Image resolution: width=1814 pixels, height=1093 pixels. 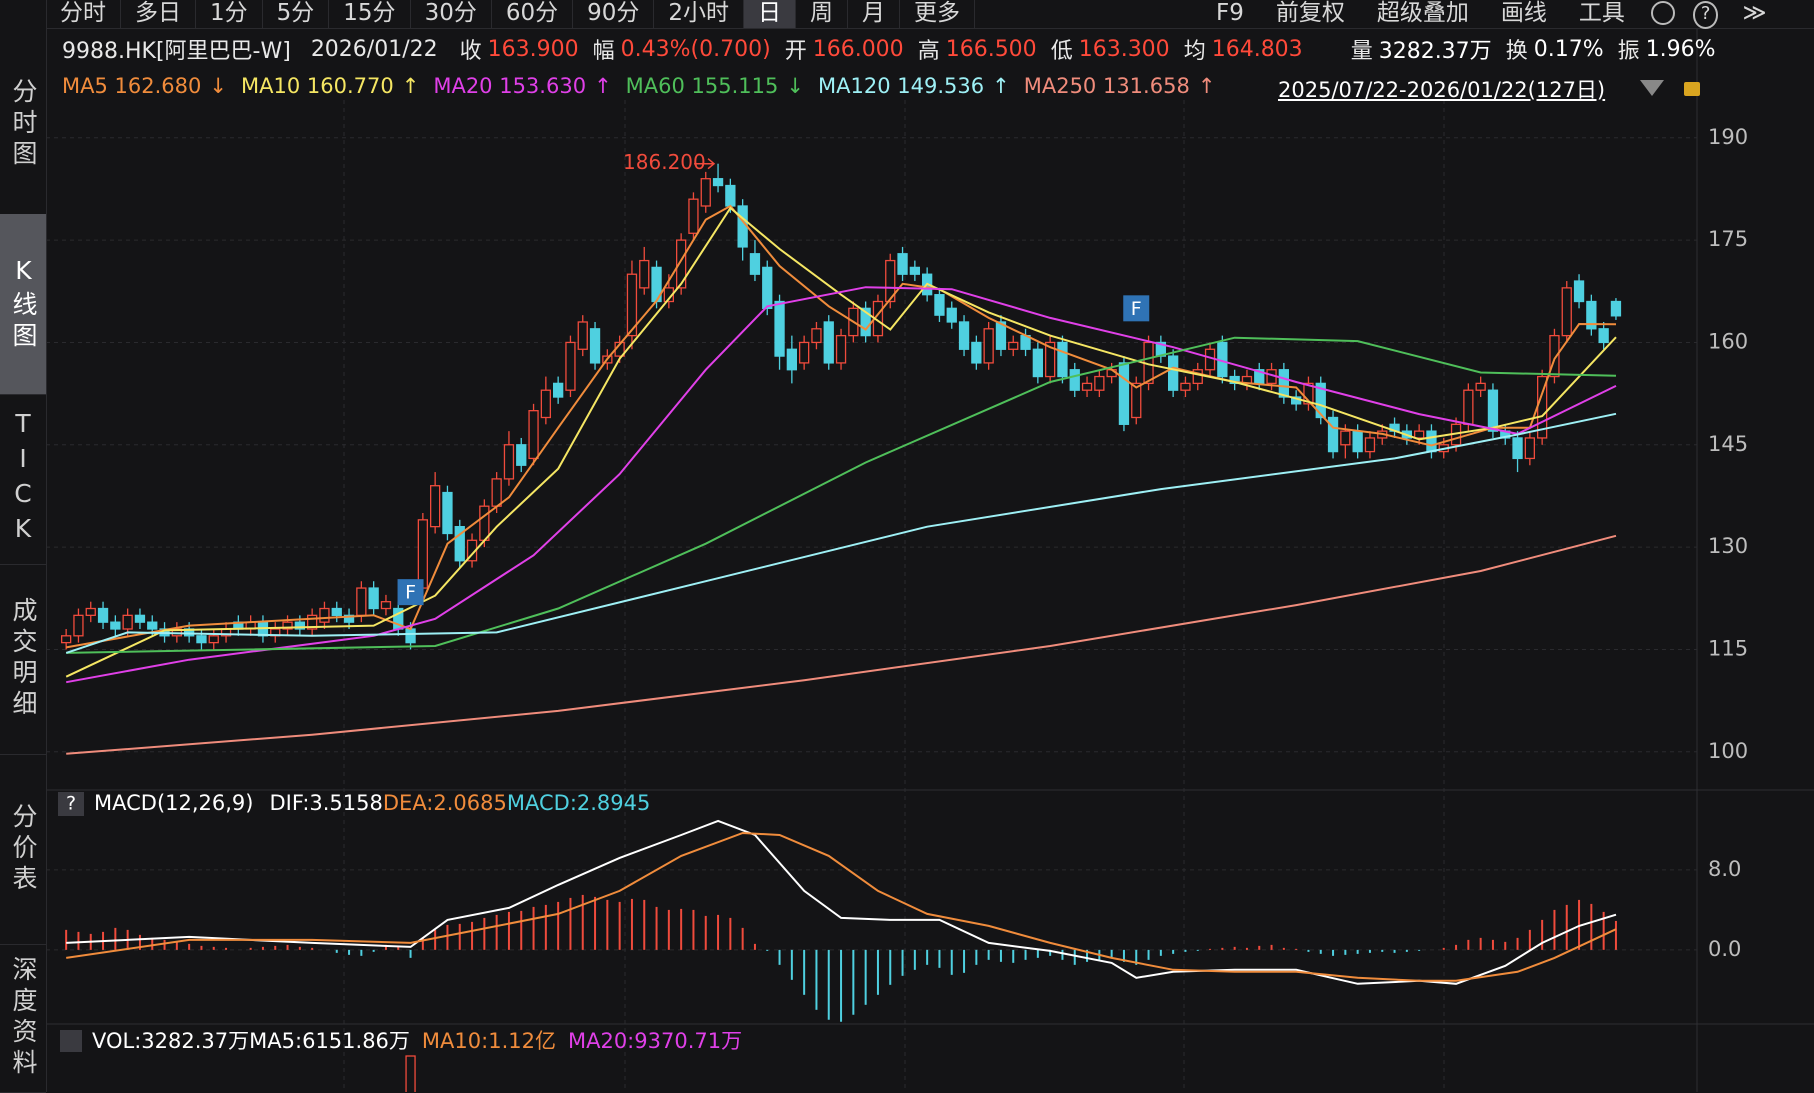 I want to click on tool-button: 超级叠加, so click(x=1422, y=13).